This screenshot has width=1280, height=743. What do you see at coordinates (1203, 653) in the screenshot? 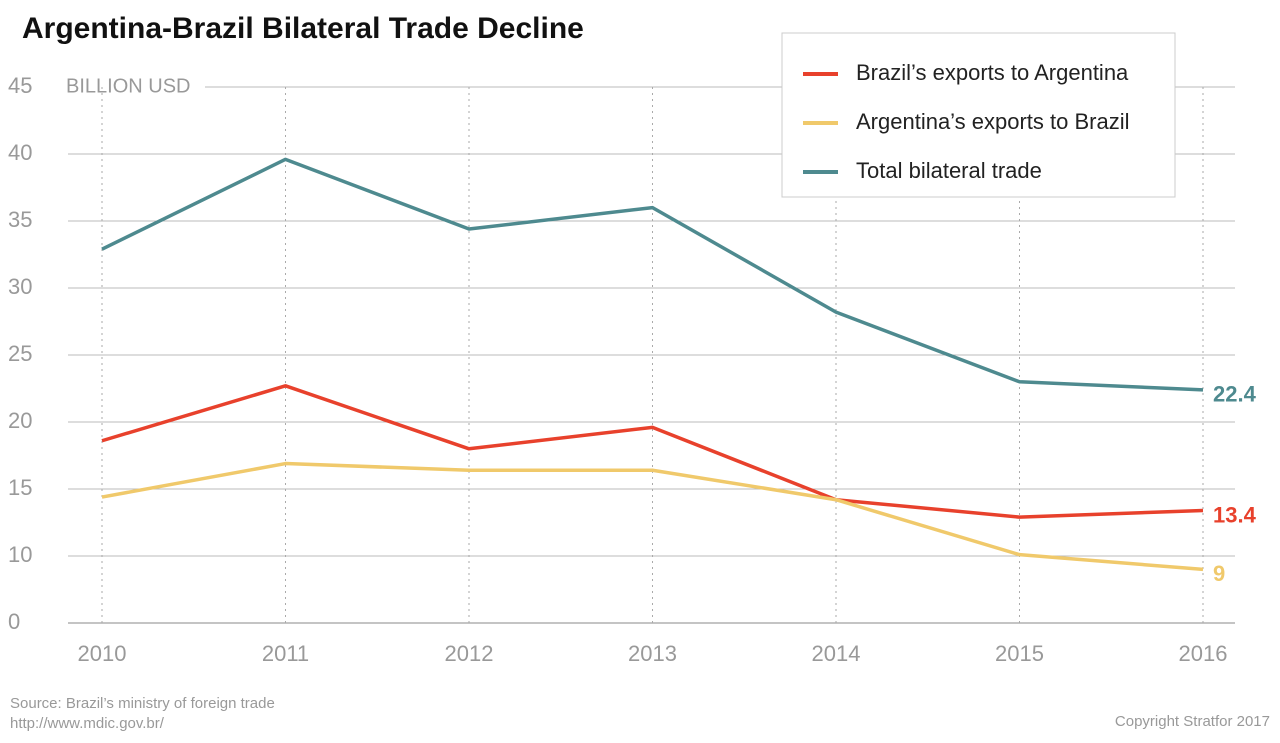
I see `x-tick-label: 2016` at bounding box center [1203, 653].